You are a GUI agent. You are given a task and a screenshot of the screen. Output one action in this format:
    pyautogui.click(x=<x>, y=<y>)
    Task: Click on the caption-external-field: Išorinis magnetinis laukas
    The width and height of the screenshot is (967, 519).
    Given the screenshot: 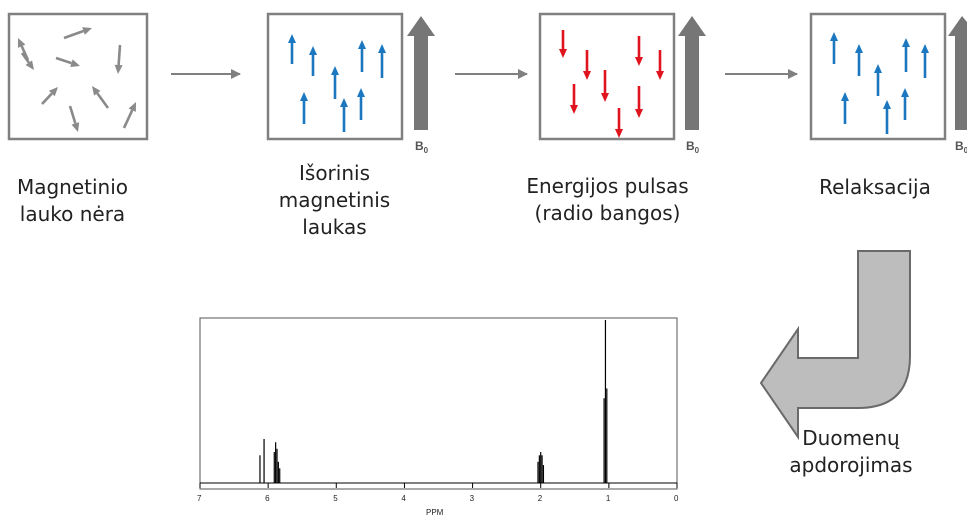 What is the action you would take?
    pyautogui.click(x=334, y=200)
    